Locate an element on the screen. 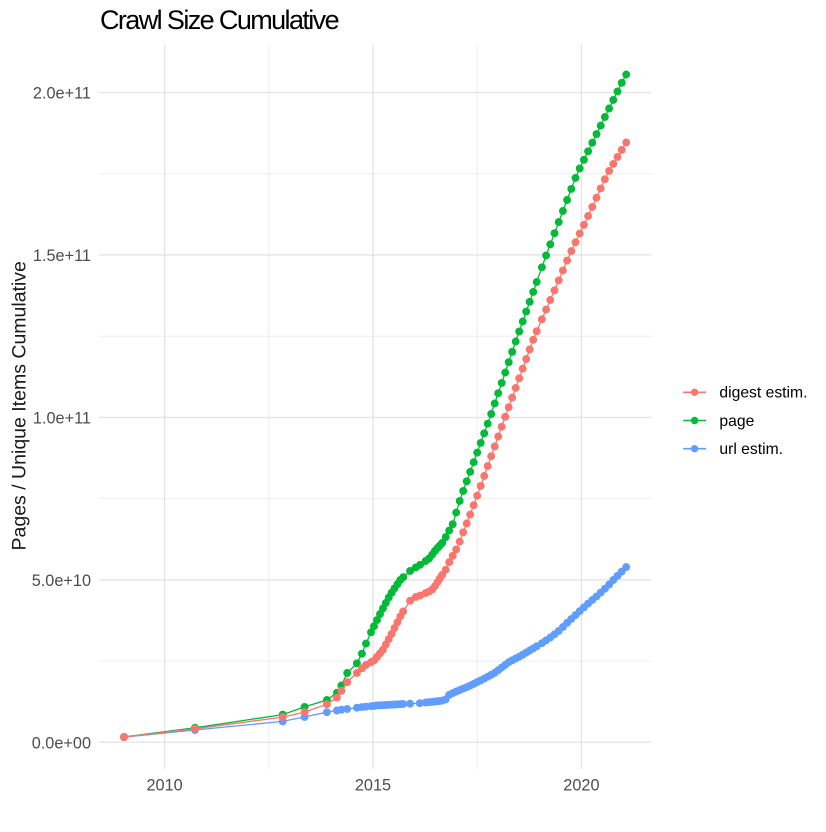 Image resolution: width=826 pixels, height=832 pixels. svg-text:Pages / Unique Items Cumulativ: Pages / Unique Items Cumulative is located at coordinates (20, 405).